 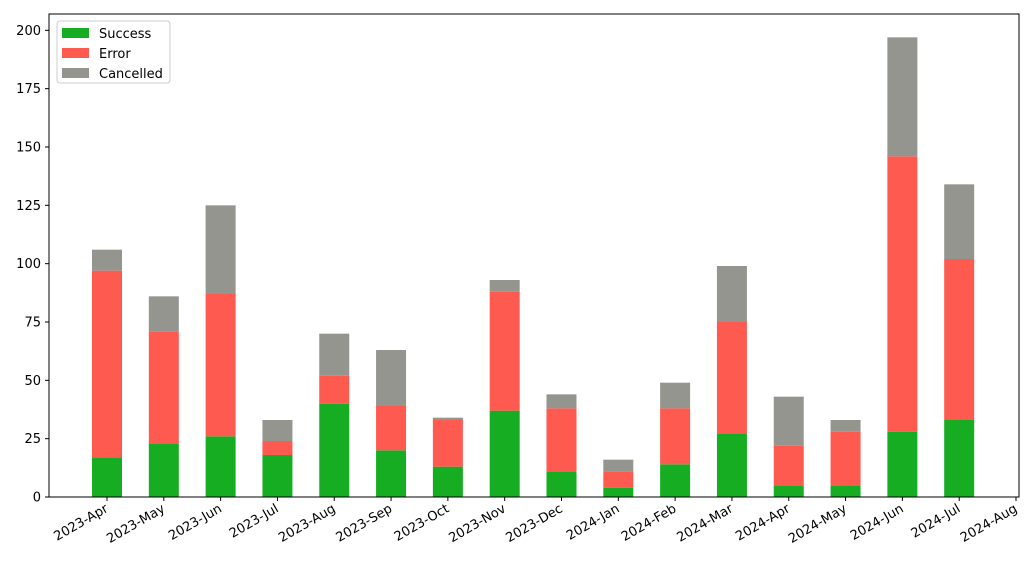 I want to click on bar-cancelled-2023-jul, so click(x=277, y=430).